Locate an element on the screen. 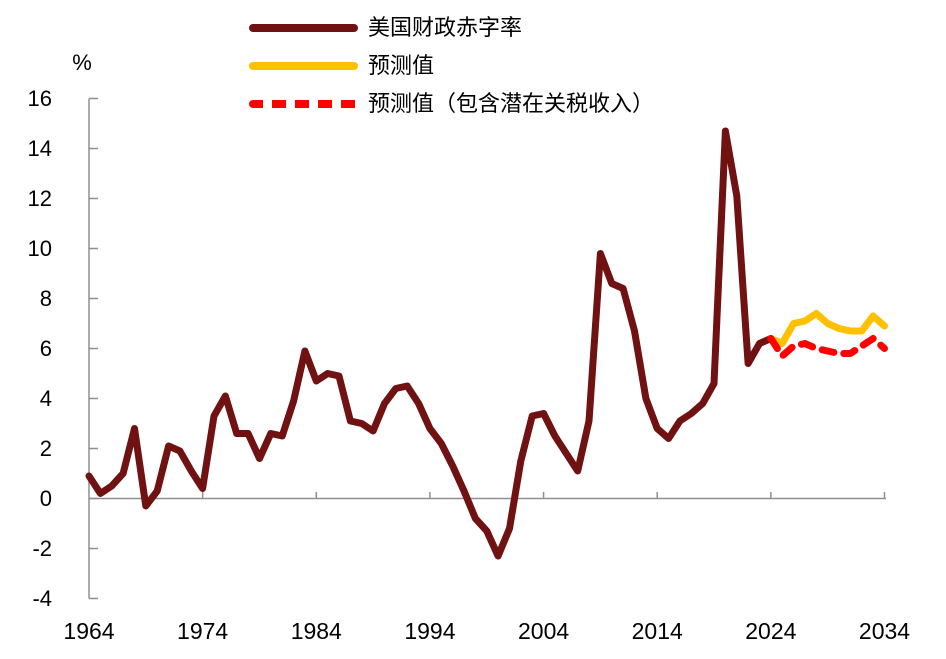 This screenshot has height=659, width=946. x-tick-label: 1964 is located at coordinates (88, 631).